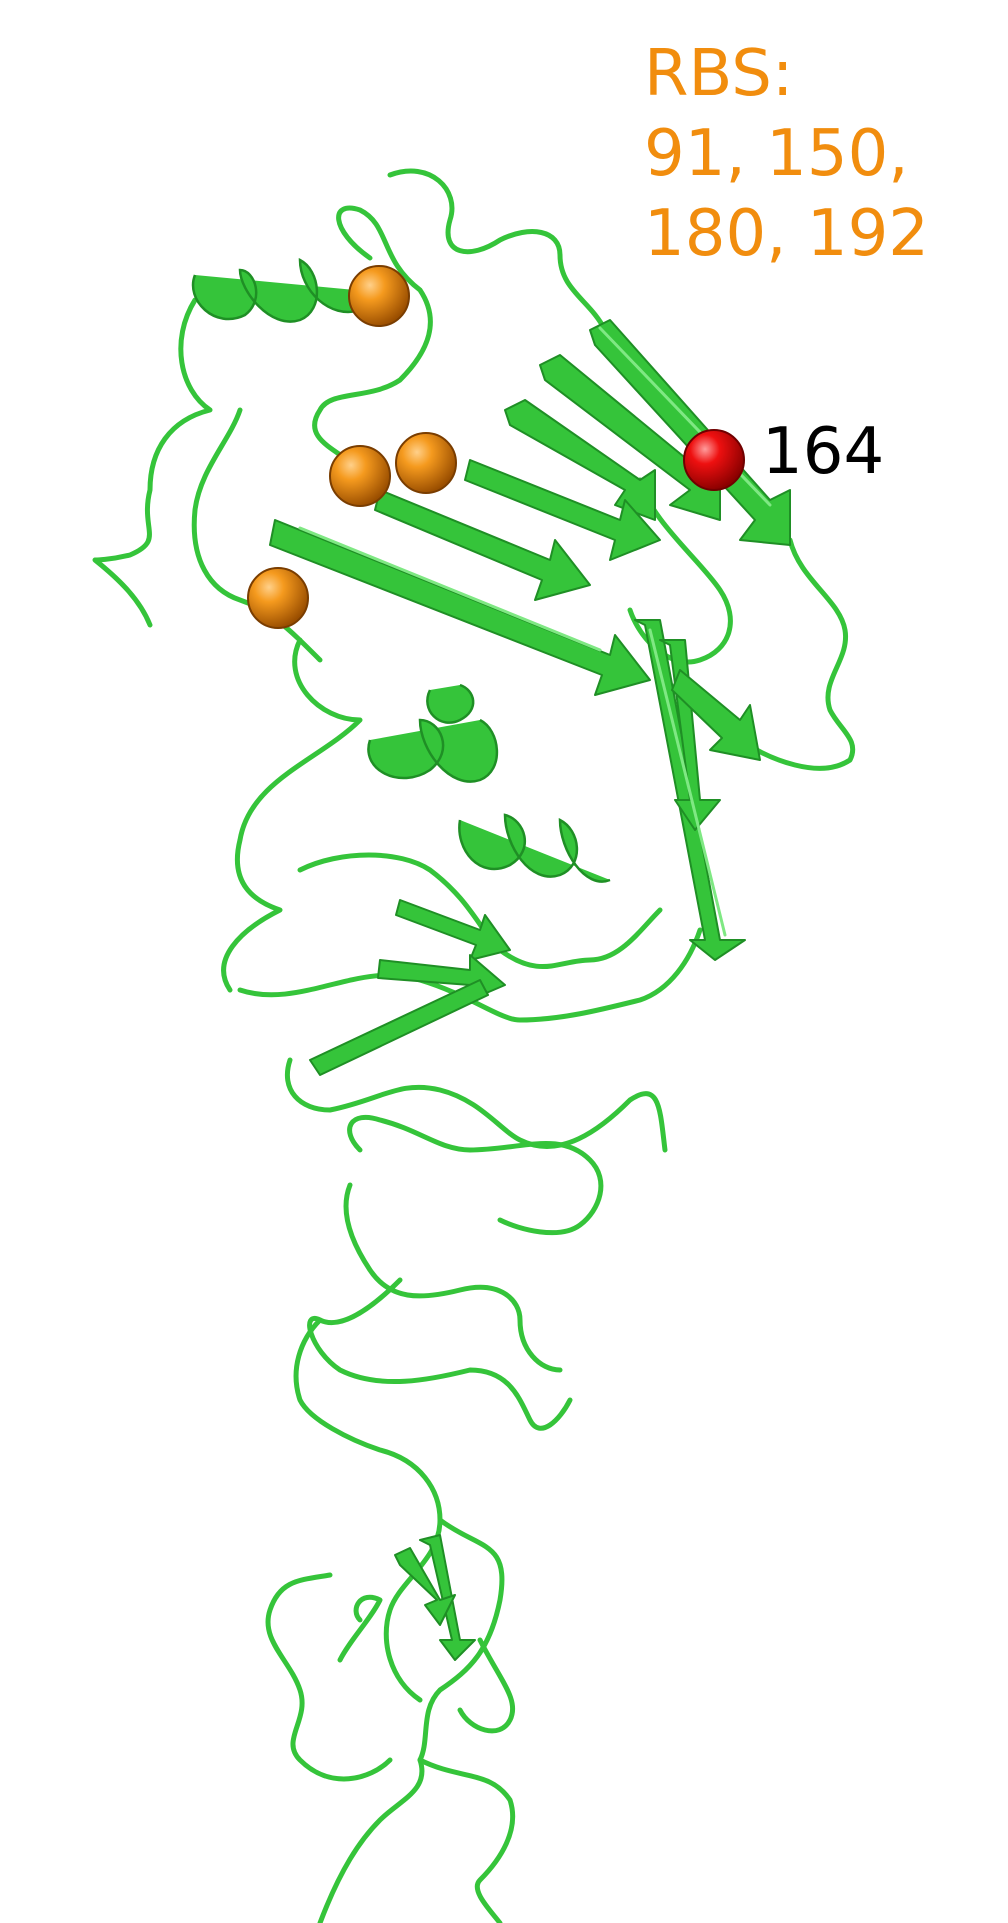 The width and height of the screenshot is (1008, 1923). I want to click on coil-tail-small, so click(360, 1629).